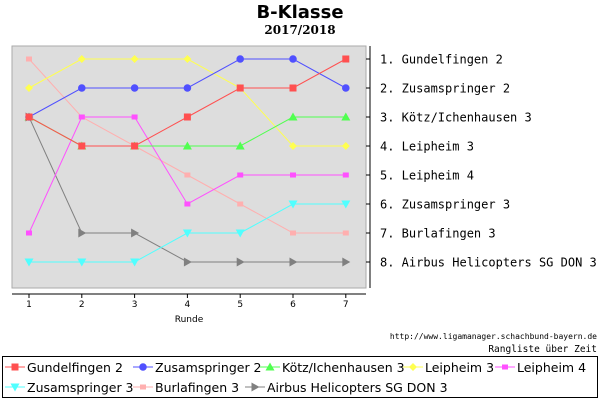 This screenshot has height=400, width=600. Describe the element at coordinates (135, 305) in the screenshot. I see `x-tick-label: 3` at that location.